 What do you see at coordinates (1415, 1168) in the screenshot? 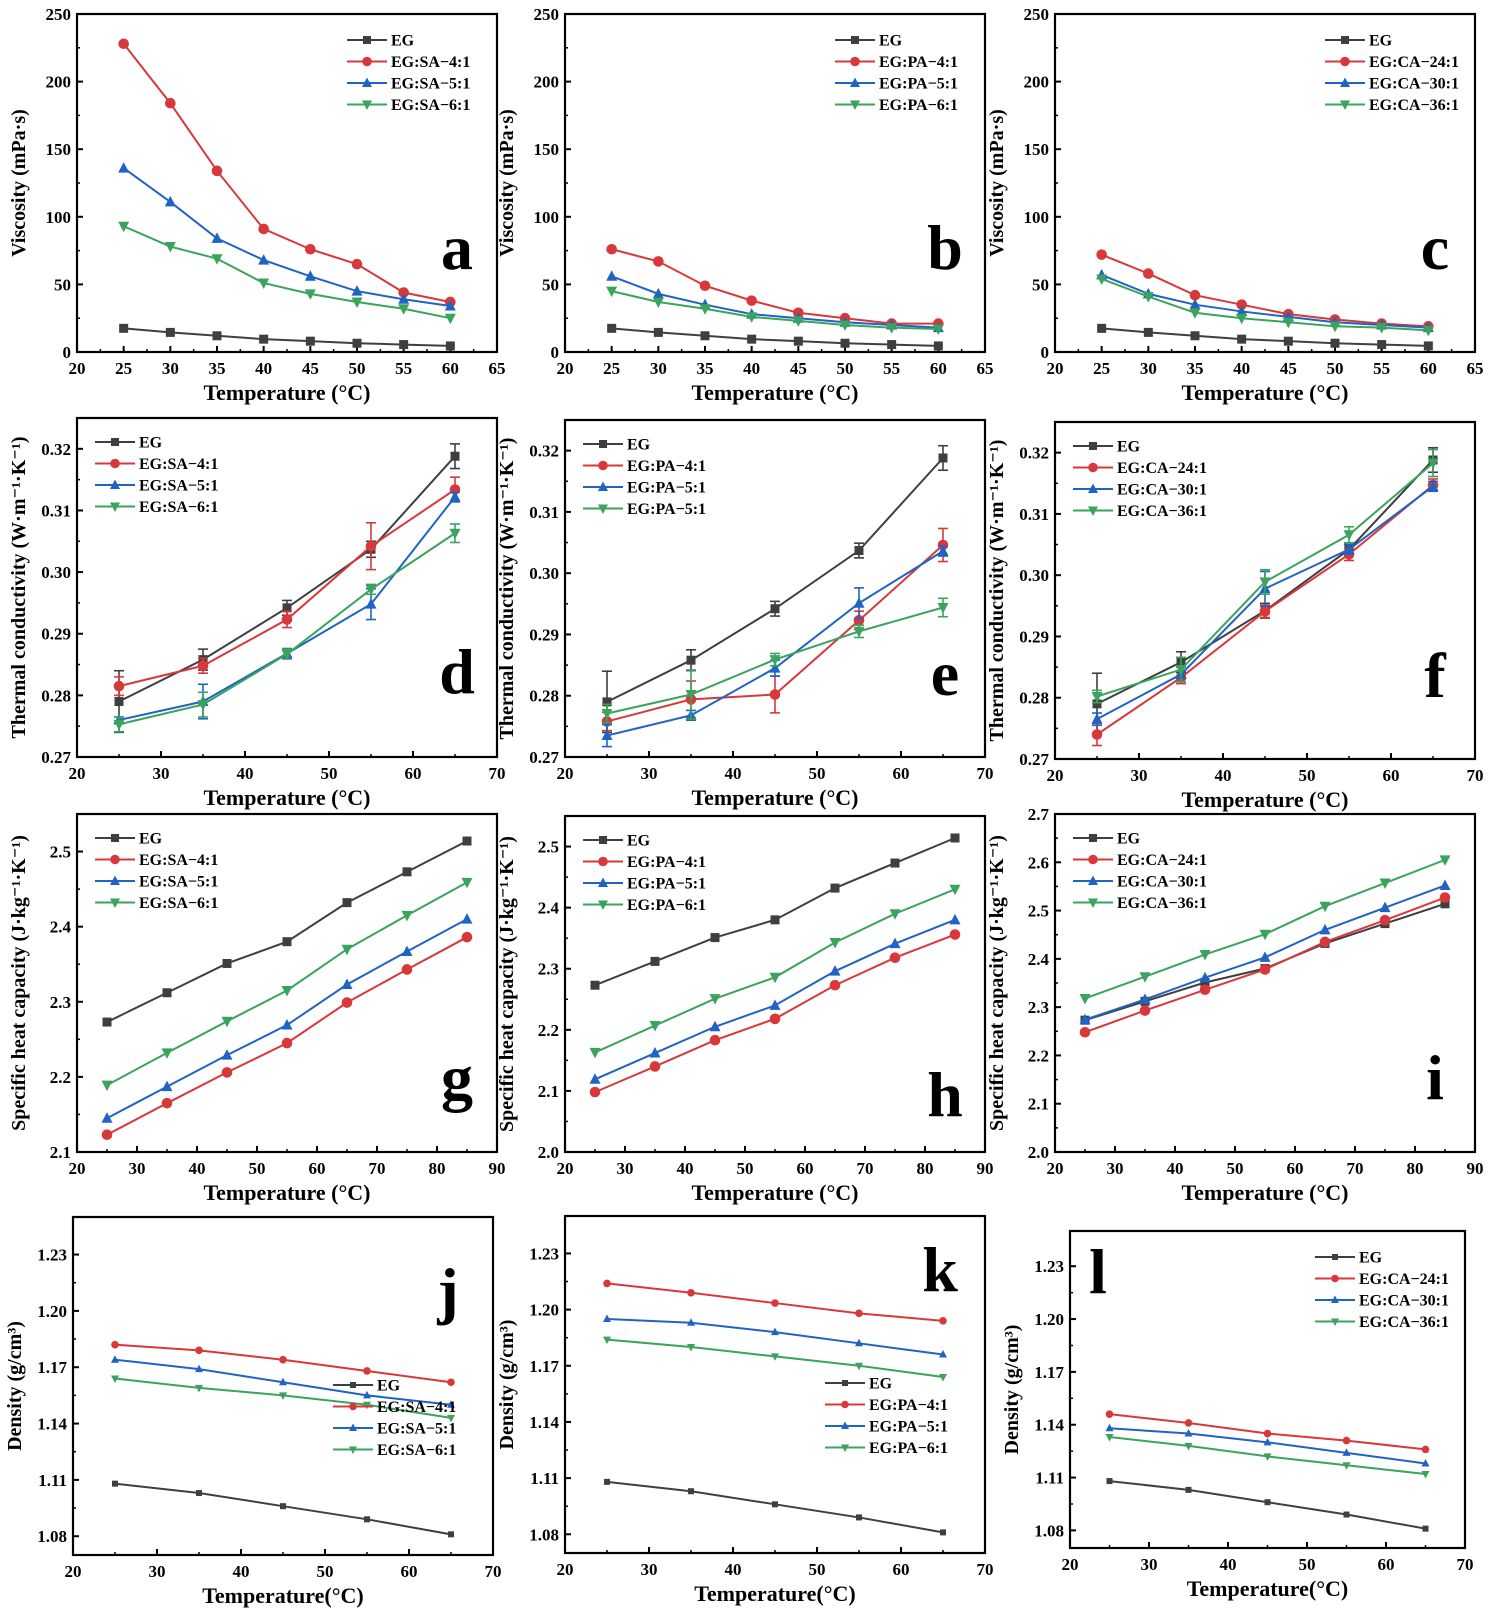
I see `x-tick-label: 80` at bounding box center [1415, 1168].